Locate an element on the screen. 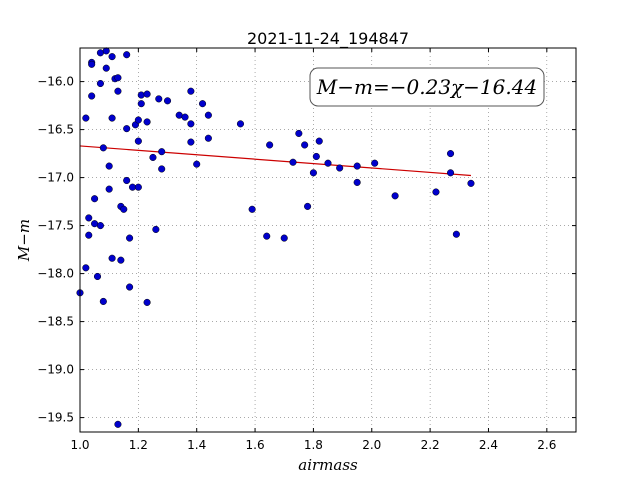 The height and width of the screenshot is (480, 640). fit-annotation: M−m=−0.23χ−16.44 is located at coordinates (427, 87).